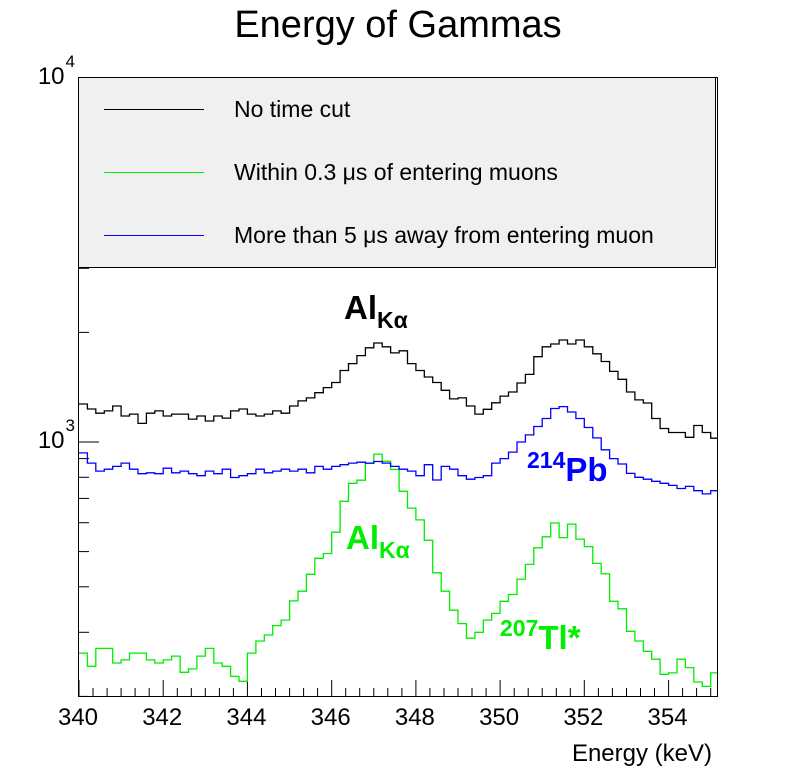  I want to click on legend-label-no-time-cut: No time cut, so click(292, 109).